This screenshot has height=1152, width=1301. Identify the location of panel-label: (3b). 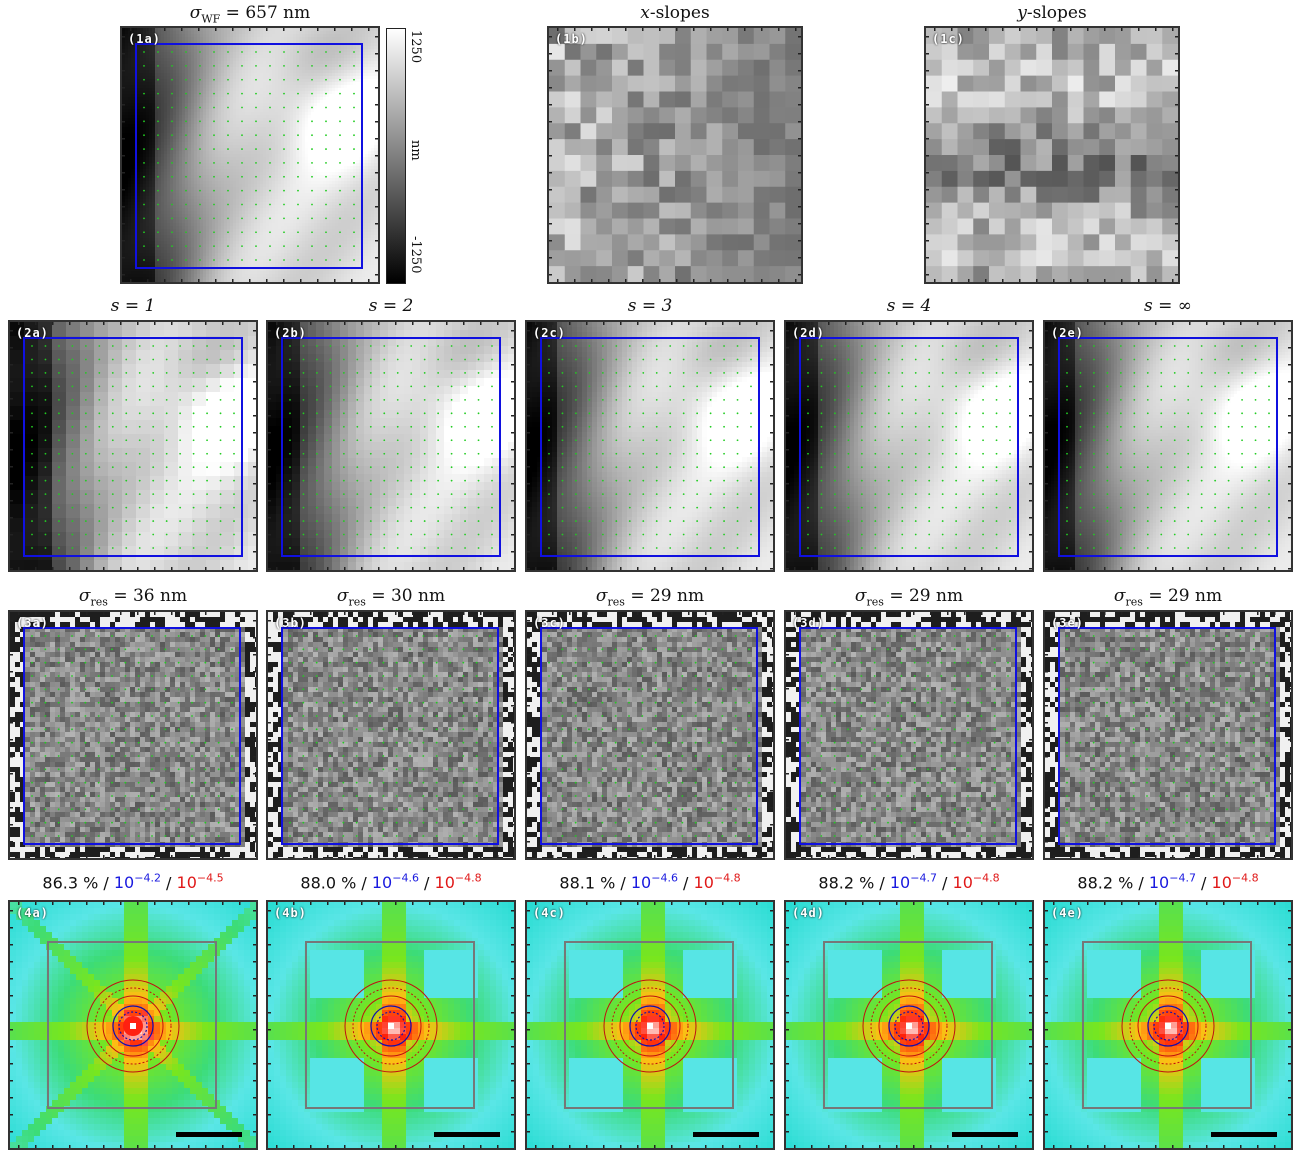
(290, 623).